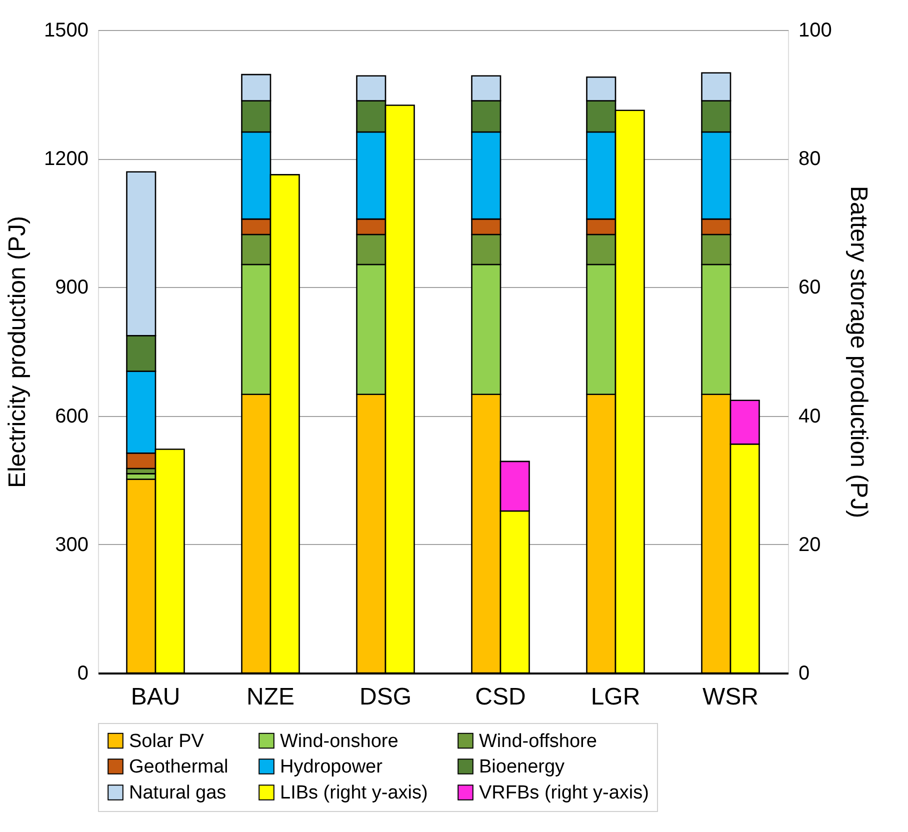 This screenshot has width=908, height=832. What do you see at coordinates (804, 673) in the screenshot?
I see `y2-tick-label: 0` at bounding box center [804, 673].